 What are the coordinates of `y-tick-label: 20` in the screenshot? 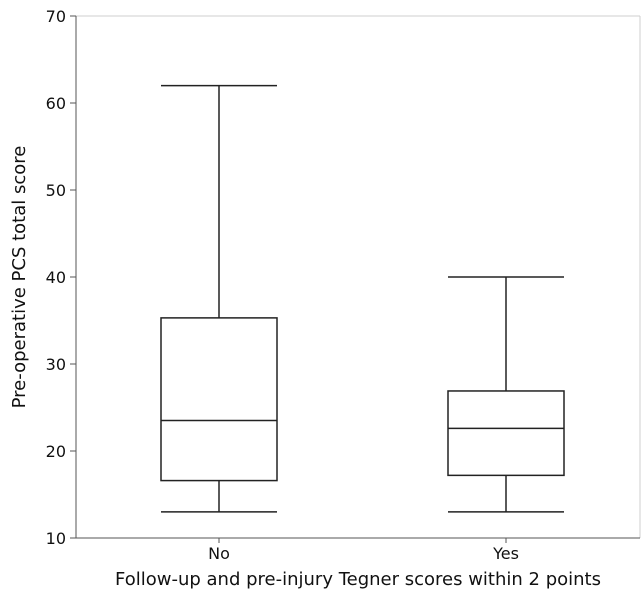 It's located at (56, 451).